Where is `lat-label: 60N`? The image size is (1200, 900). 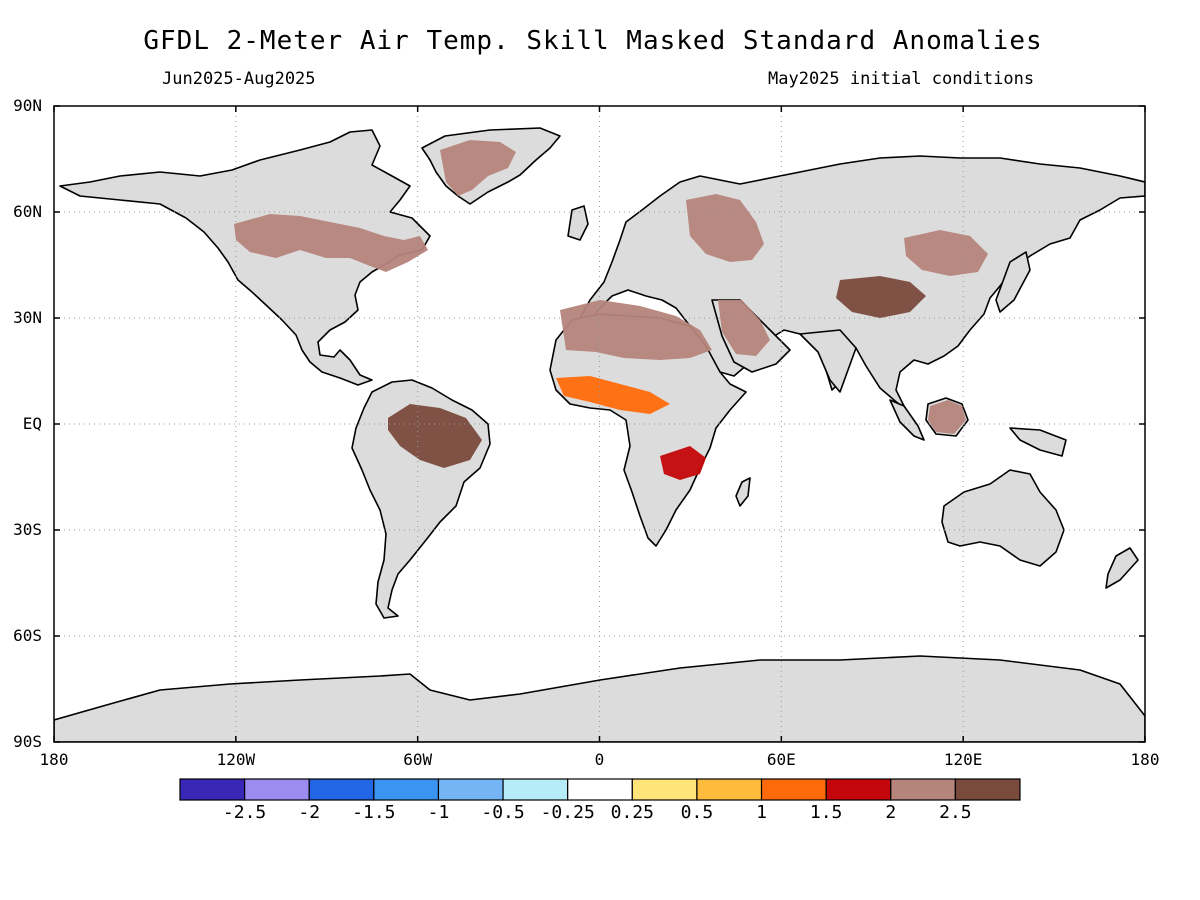 lat-label: 60N is located at coordinates (27, 211).